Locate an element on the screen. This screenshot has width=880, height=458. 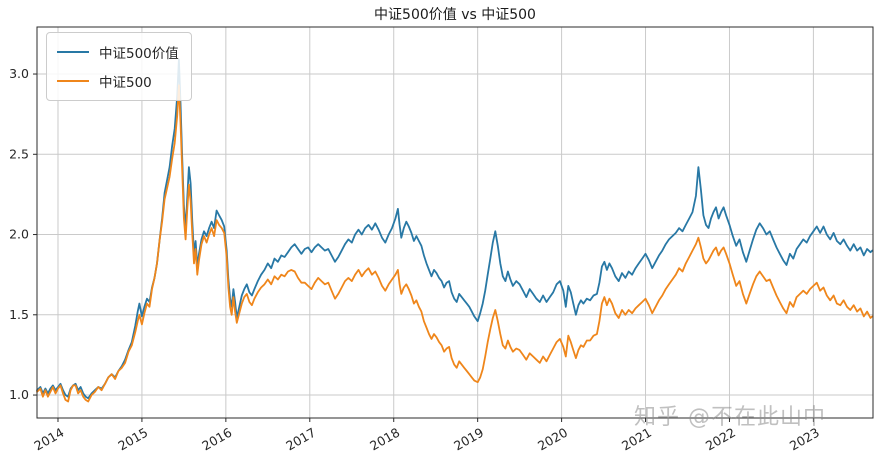
y-tick-label: 1.5 is located at coordinates (19, 314).